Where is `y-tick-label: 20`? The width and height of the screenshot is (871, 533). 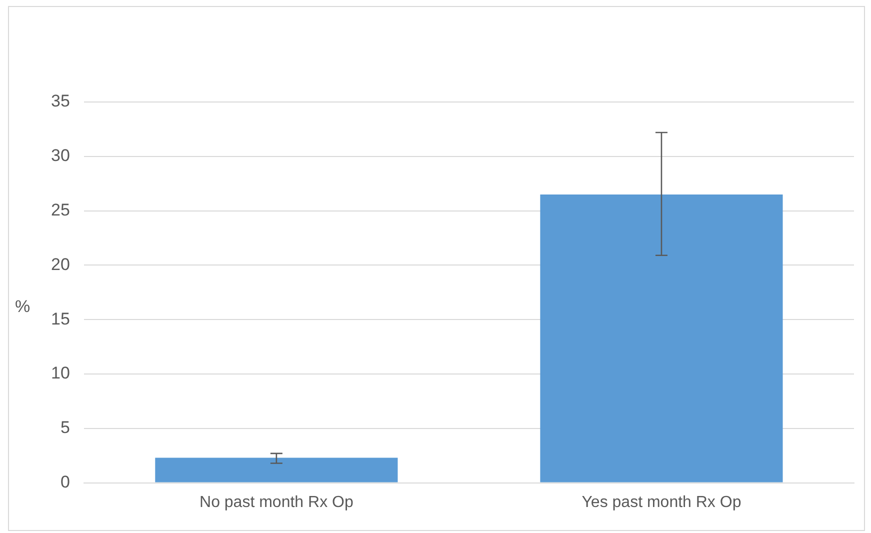 y-tick-label: 20 is located at coordinates (60, 264).